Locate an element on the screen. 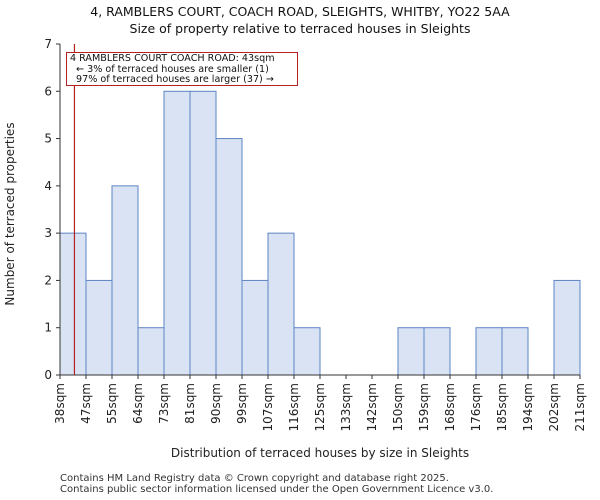 Image resolution: width=600 pixels, height=500 pixels. x-tick-label: 107sqm is located at coordinates (268, 407).